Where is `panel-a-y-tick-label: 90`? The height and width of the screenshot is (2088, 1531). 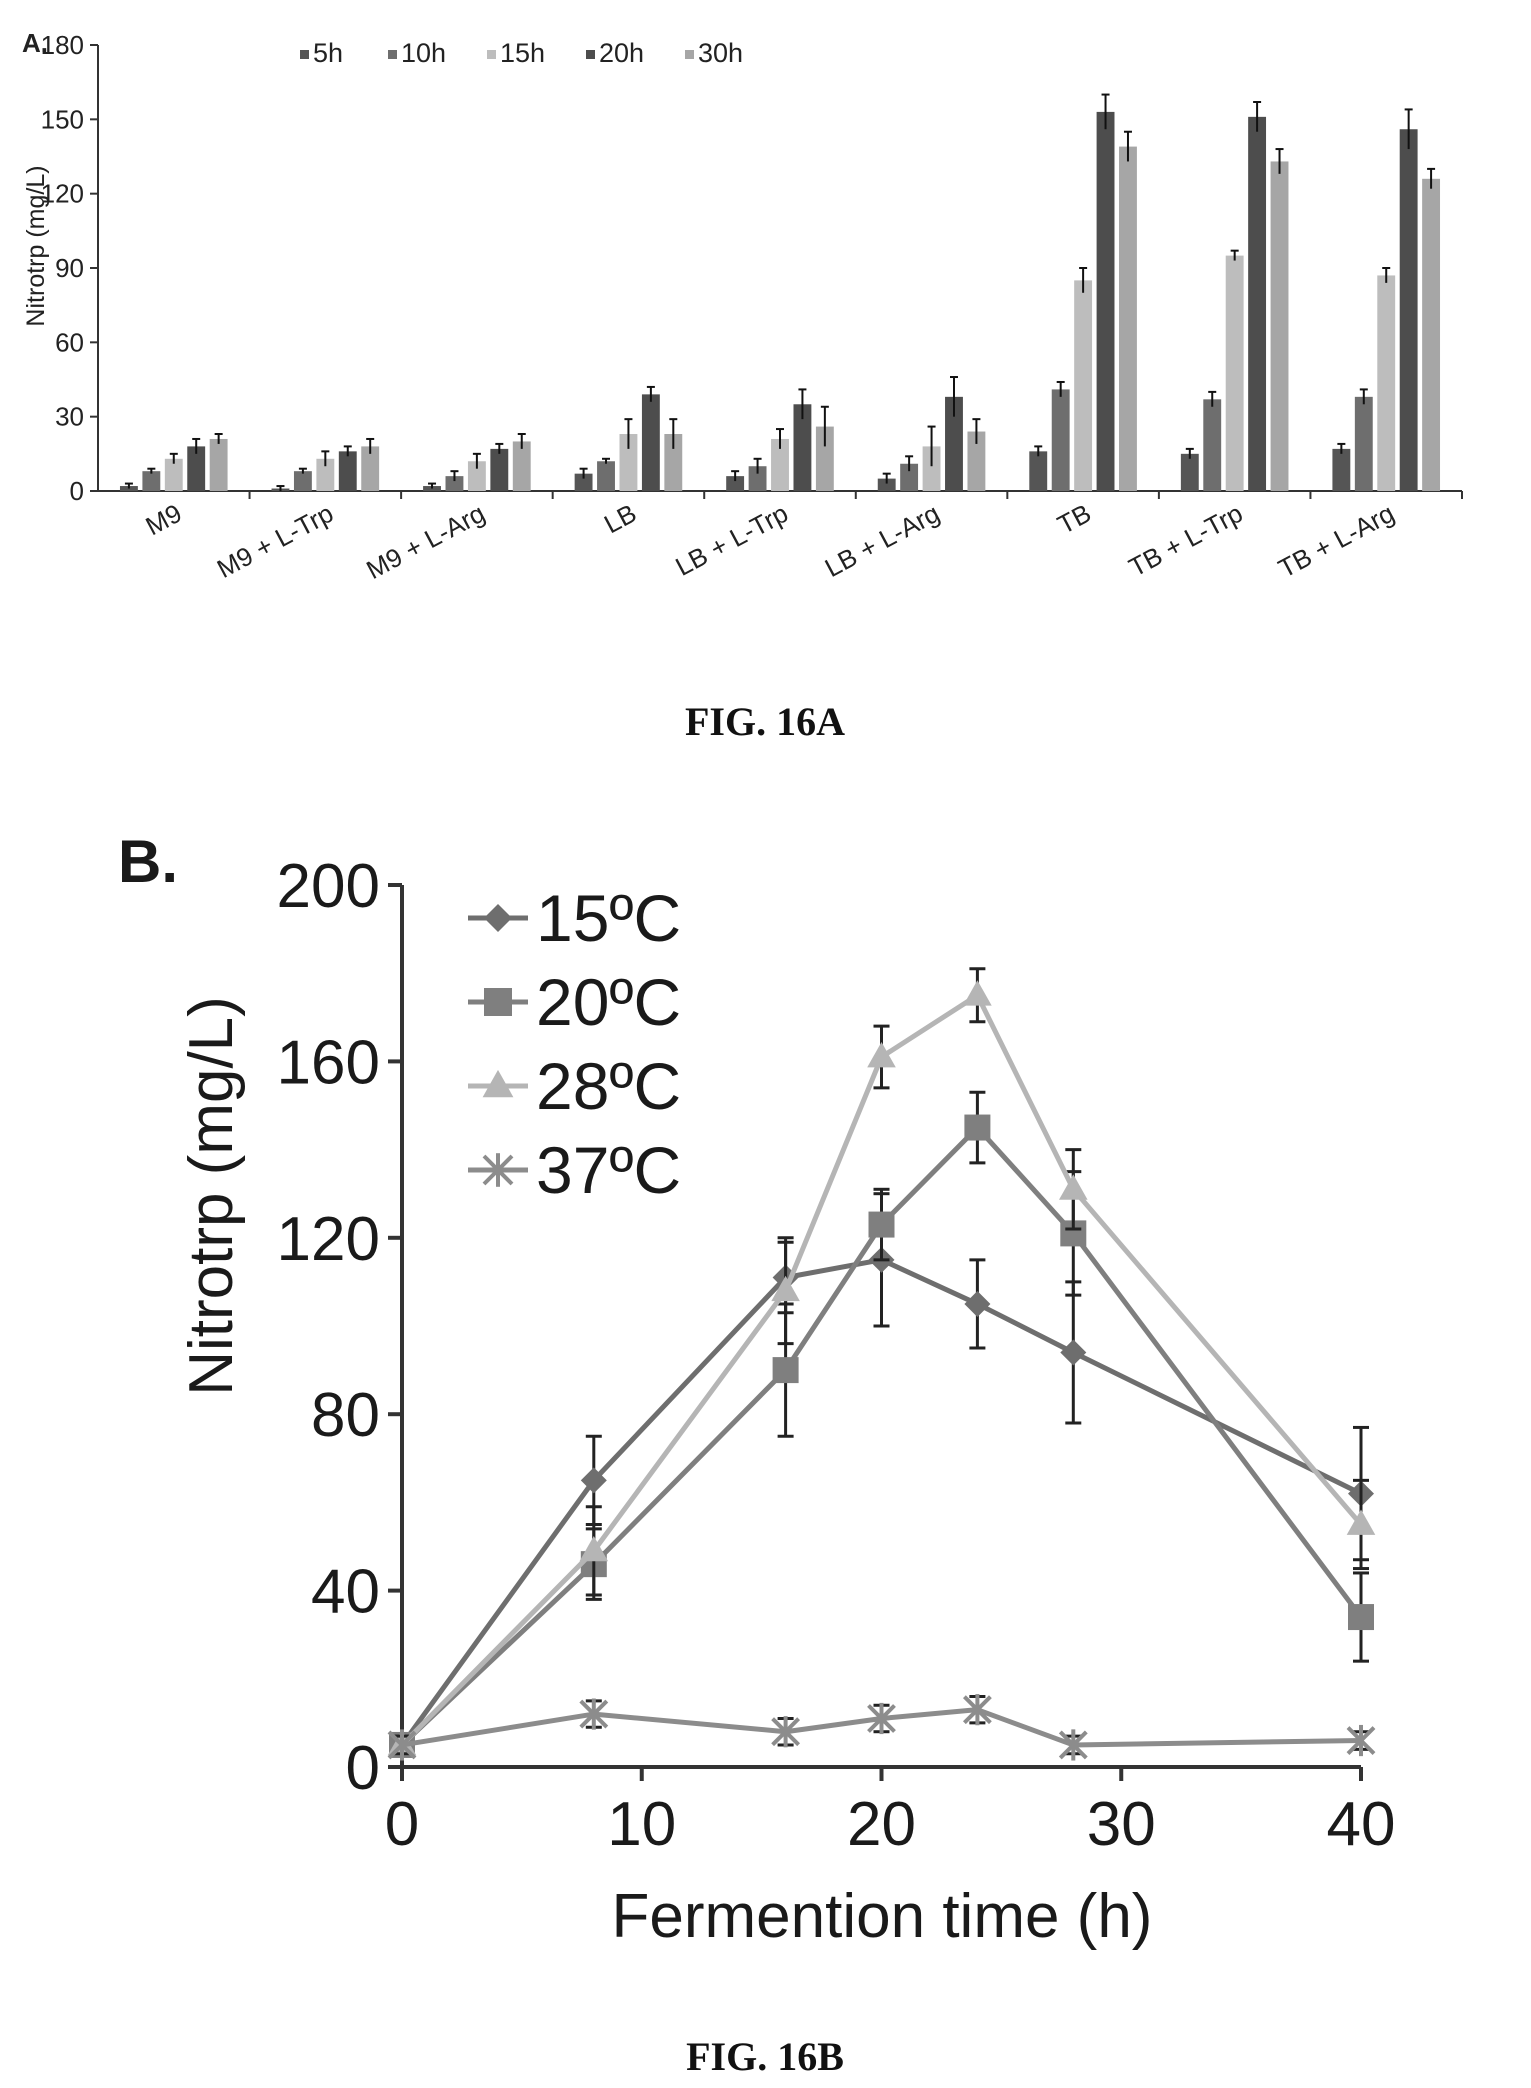
panel-a-y-tick-label: 90 is located at coordinates (69, 268).